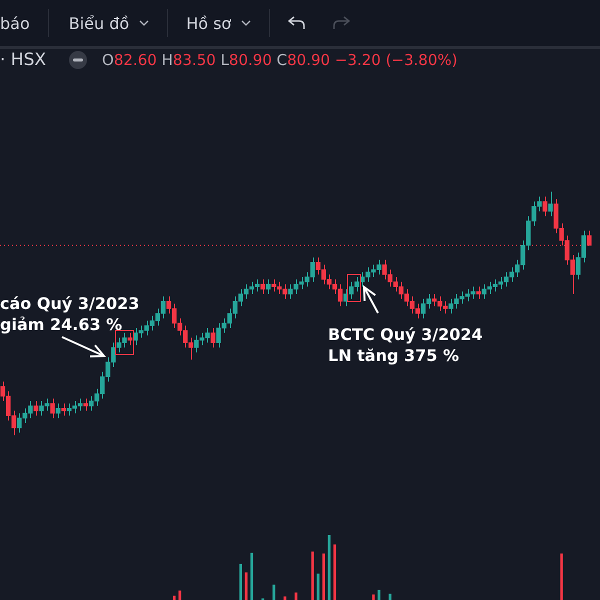 Image resolution: width=600 pixels, height=600 pixels. I want to click on text: O82.60 H83.50 L80.90 C80.90 −3.20 (−3.80%), so click(280, 60).